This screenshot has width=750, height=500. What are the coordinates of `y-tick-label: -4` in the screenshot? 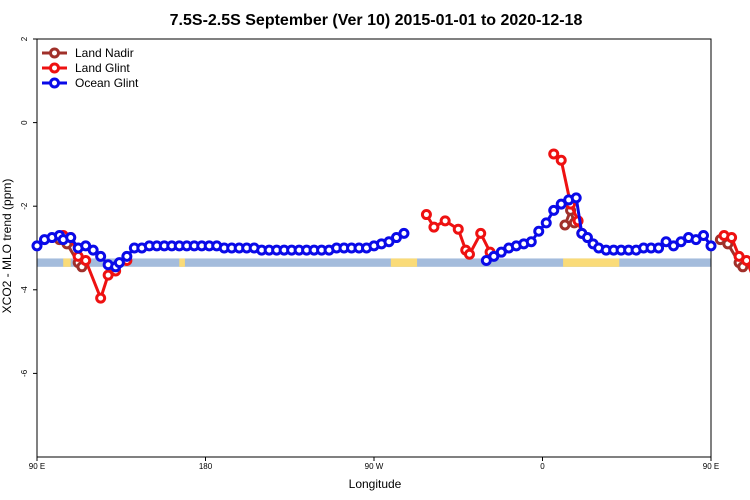 It's located at (24, 290).